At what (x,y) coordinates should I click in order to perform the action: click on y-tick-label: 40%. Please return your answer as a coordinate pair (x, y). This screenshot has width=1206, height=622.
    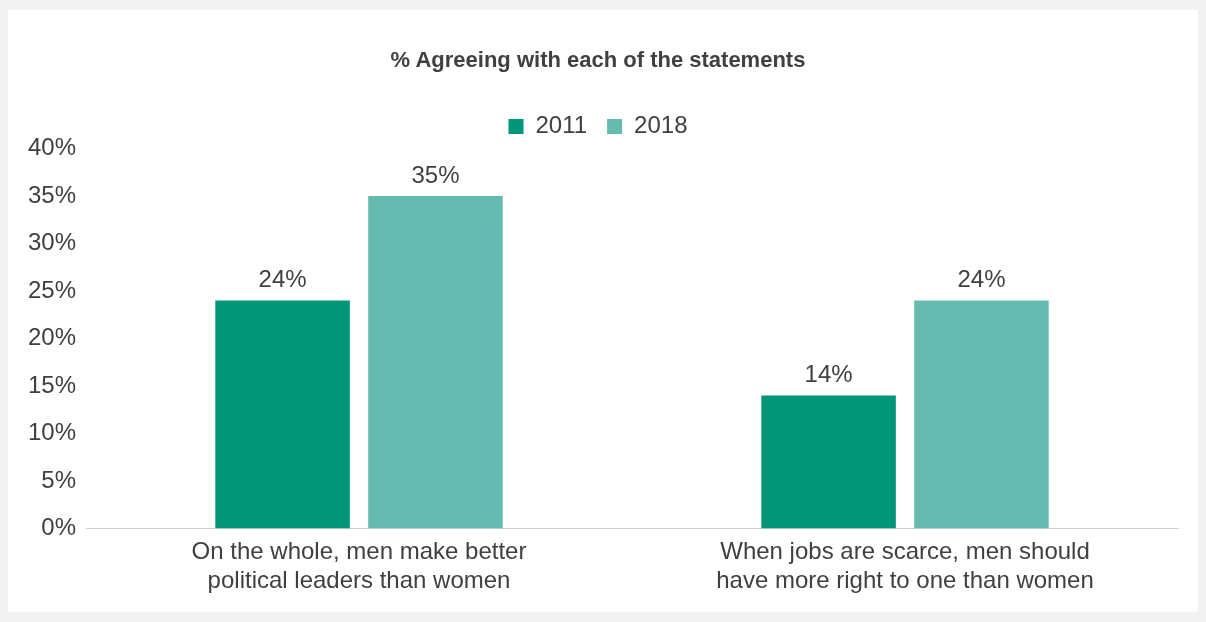
    Looking at the image, I should click on (52, 147).